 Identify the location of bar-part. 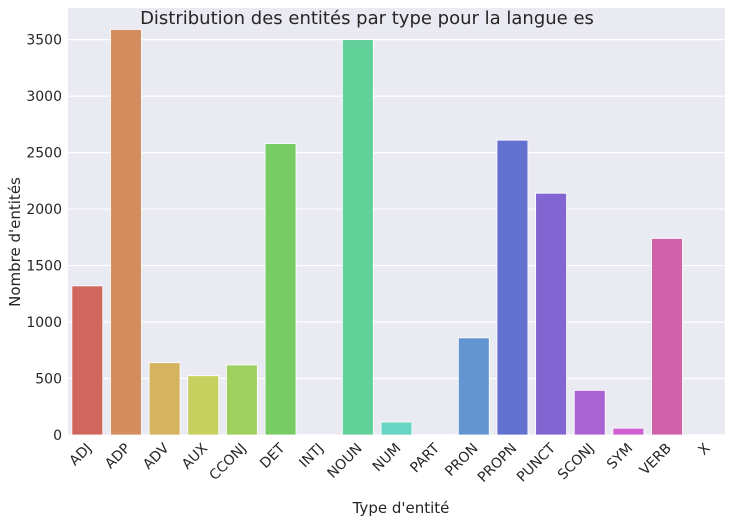
(435, 435).